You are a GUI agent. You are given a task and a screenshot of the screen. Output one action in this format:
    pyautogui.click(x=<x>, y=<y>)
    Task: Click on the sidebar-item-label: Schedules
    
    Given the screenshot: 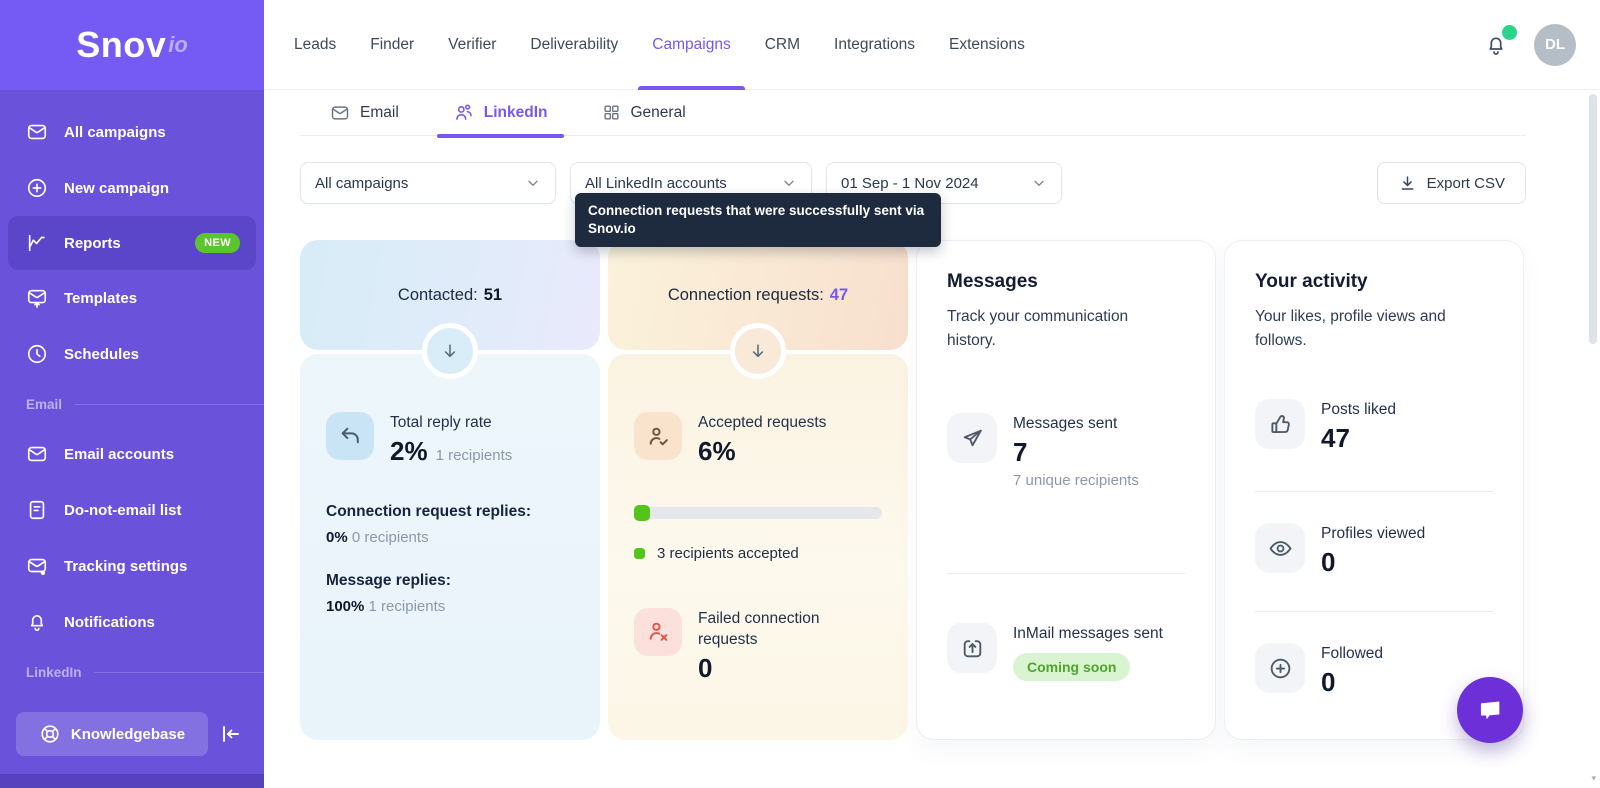 What is the action you would take?
    pyautogui.click(x=102, y=354)
    